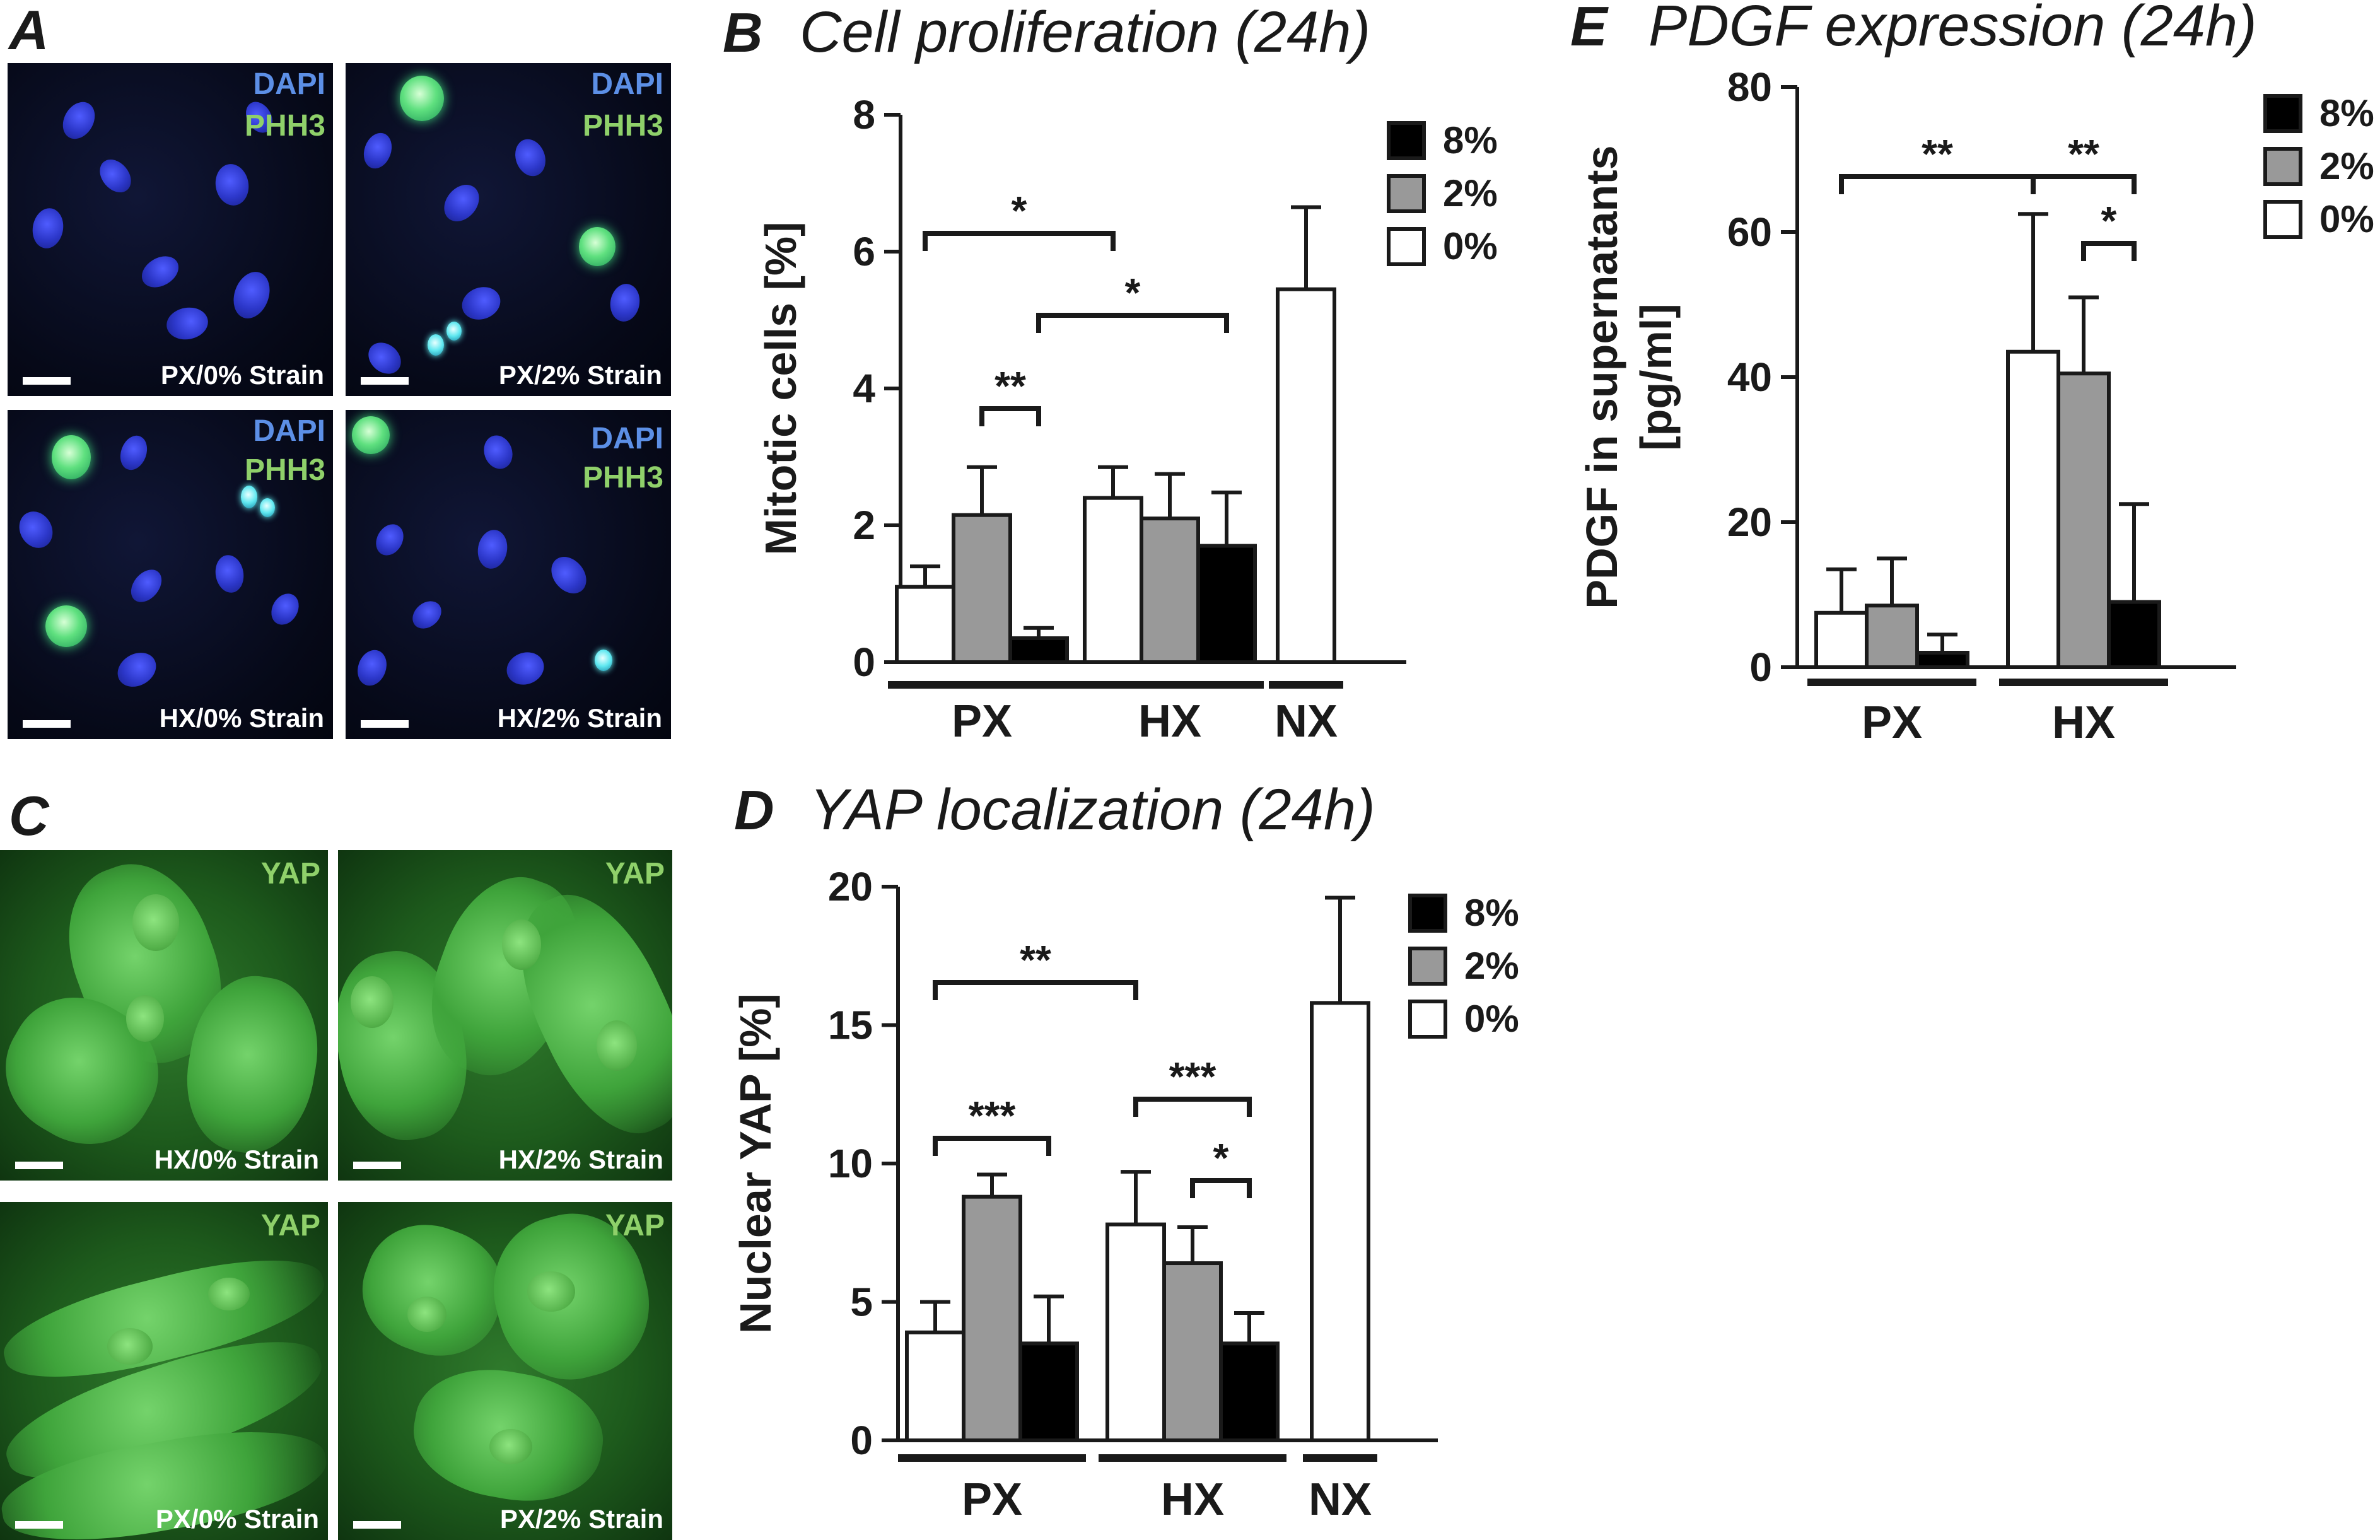 The image size is (2380, 1540). What do you see at coordinates (508, 574) in the screenshot?
I see `micrograph-a4: DAPI PHH3 HX/2% Strain` at bounding box center [508, 574].